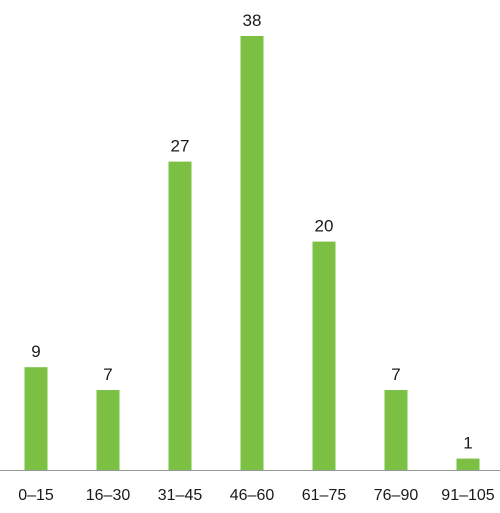 This screenshot has height=513, width=500. What do you see at coordinates (467, 443) in the screenshot?
I see `data-label-6: 1` at bounding box center [467, 443].